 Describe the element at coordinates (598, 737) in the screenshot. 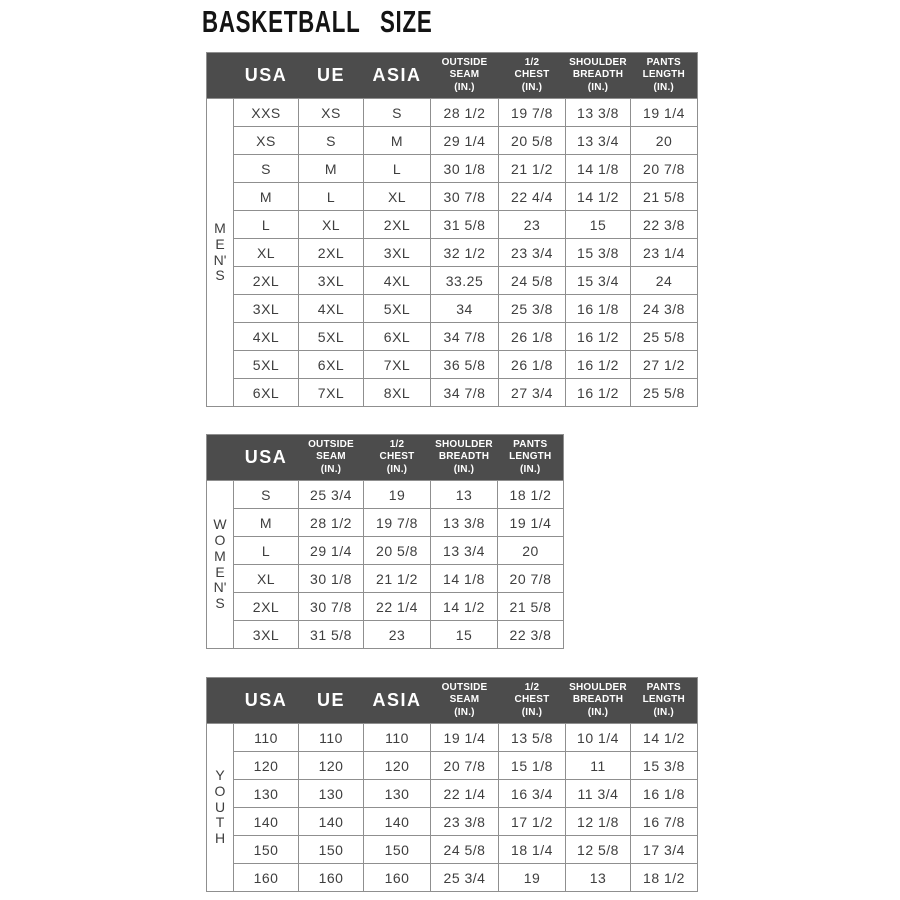

I see `size-cell: 10 1/4` at that location.